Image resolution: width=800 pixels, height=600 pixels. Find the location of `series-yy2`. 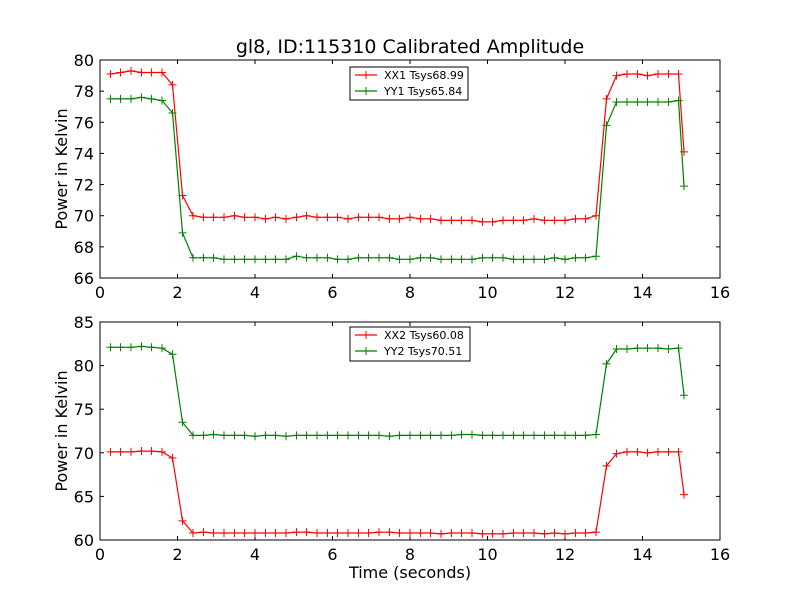

series-yy2 is located at coordinates (397, 391).